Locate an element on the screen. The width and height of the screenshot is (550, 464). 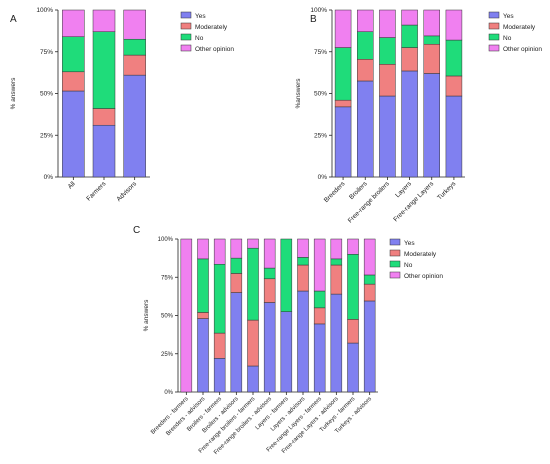
panel-label: C is located at coordinates (136, 230).